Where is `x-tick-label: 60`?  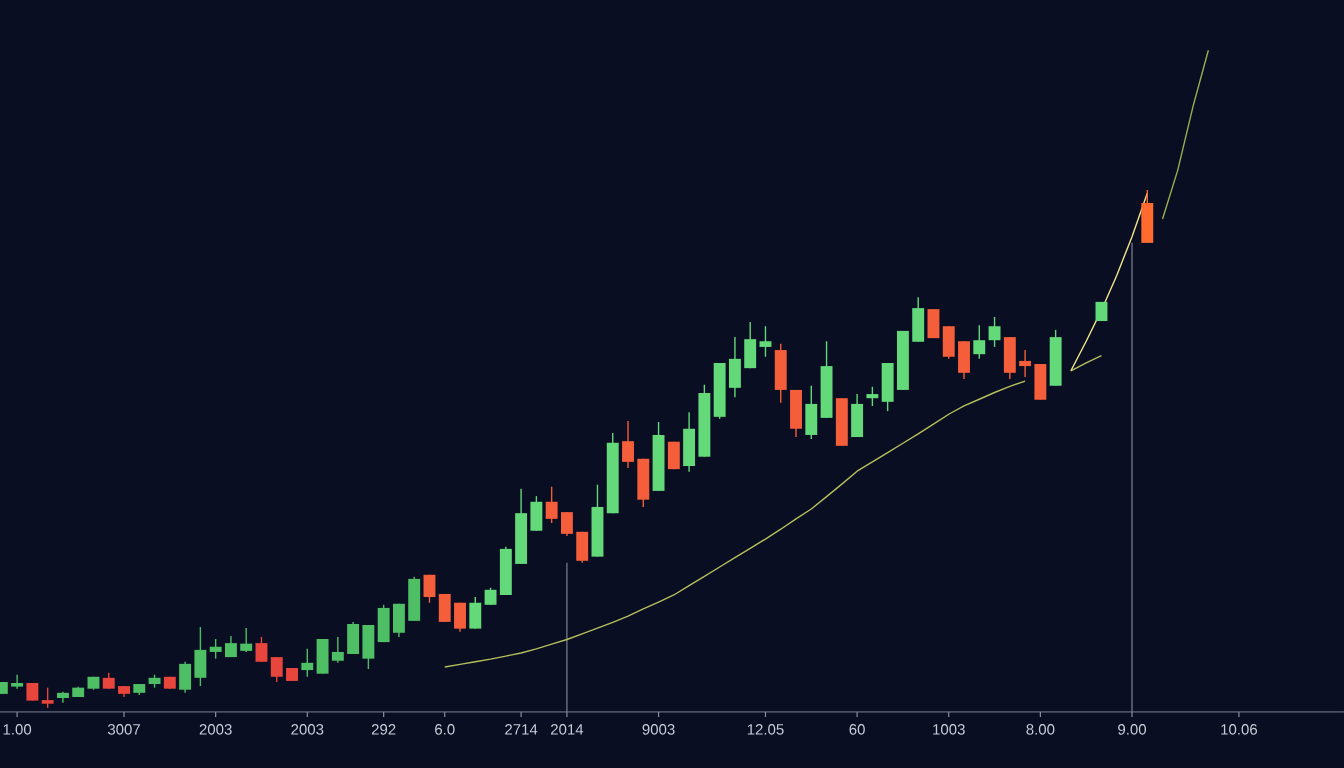
x-tick-label: 60 is located at coordinates (857, 729).